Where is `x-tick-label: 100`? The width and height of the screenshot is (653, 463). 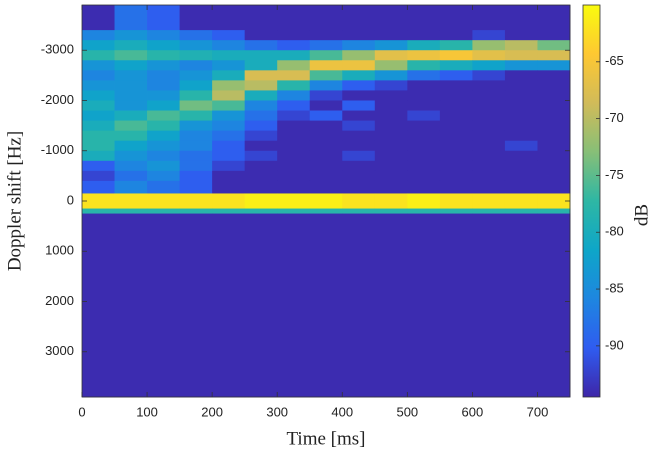 x-tick-label: 100 is located at coordinates (147, 411).